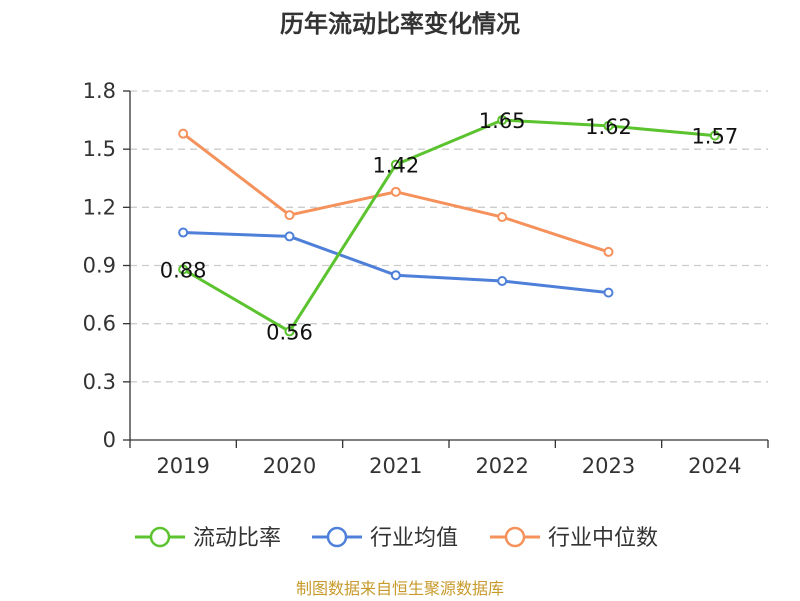  I want to click on data-point-0-2024, so click(714, 135).